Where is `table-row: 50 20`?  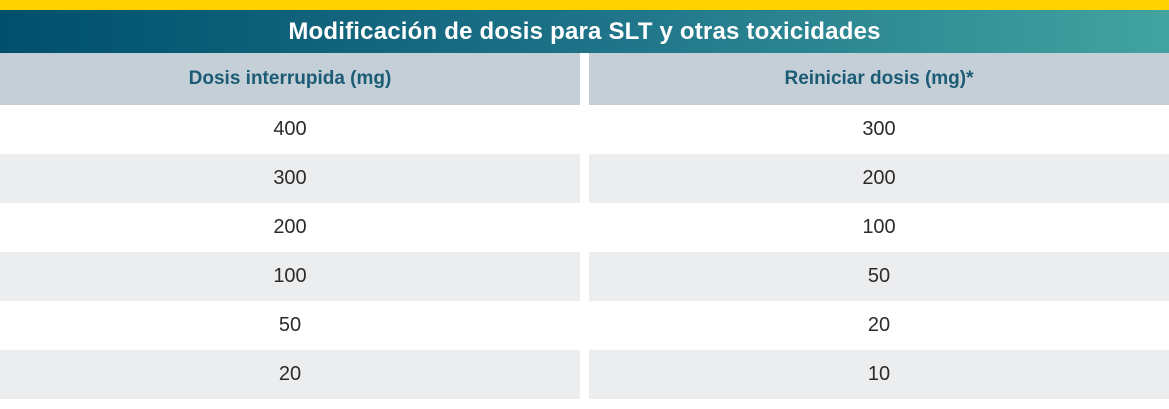 table-row: 50 20 is located at coordinates (584, 325).